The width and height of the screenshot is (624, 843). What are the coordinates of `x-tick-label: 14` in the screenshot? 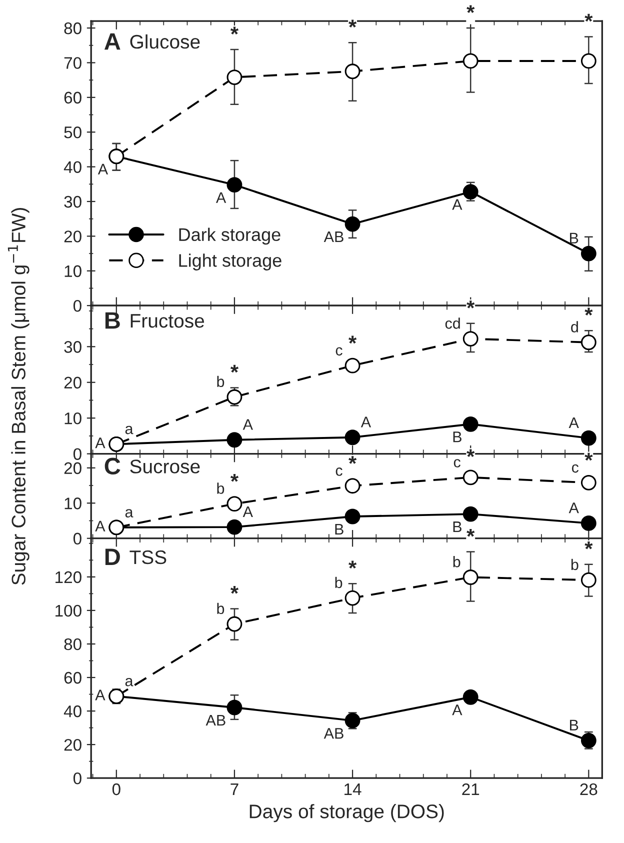 It's located at (353, 790).